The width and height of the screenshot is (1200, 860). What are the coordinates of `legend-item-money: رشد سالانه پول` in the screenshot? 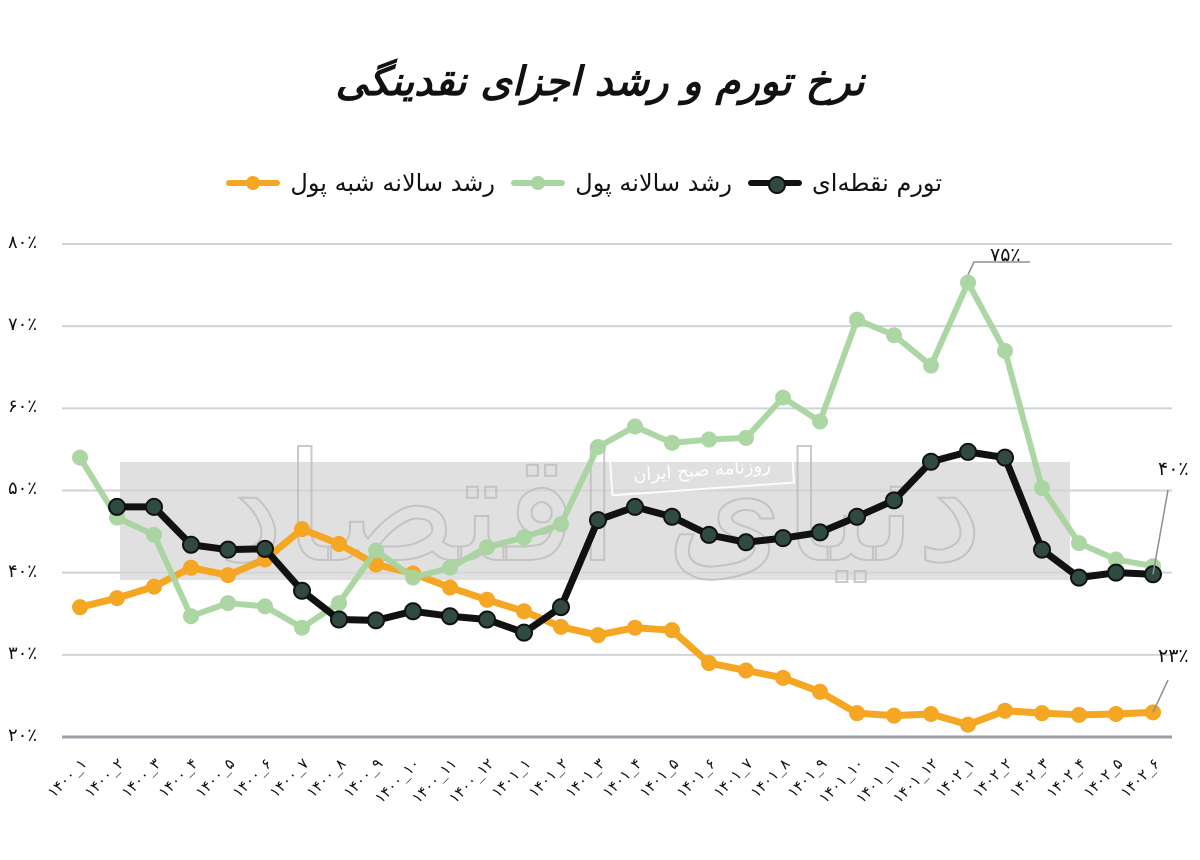 It's located at (621, 183).